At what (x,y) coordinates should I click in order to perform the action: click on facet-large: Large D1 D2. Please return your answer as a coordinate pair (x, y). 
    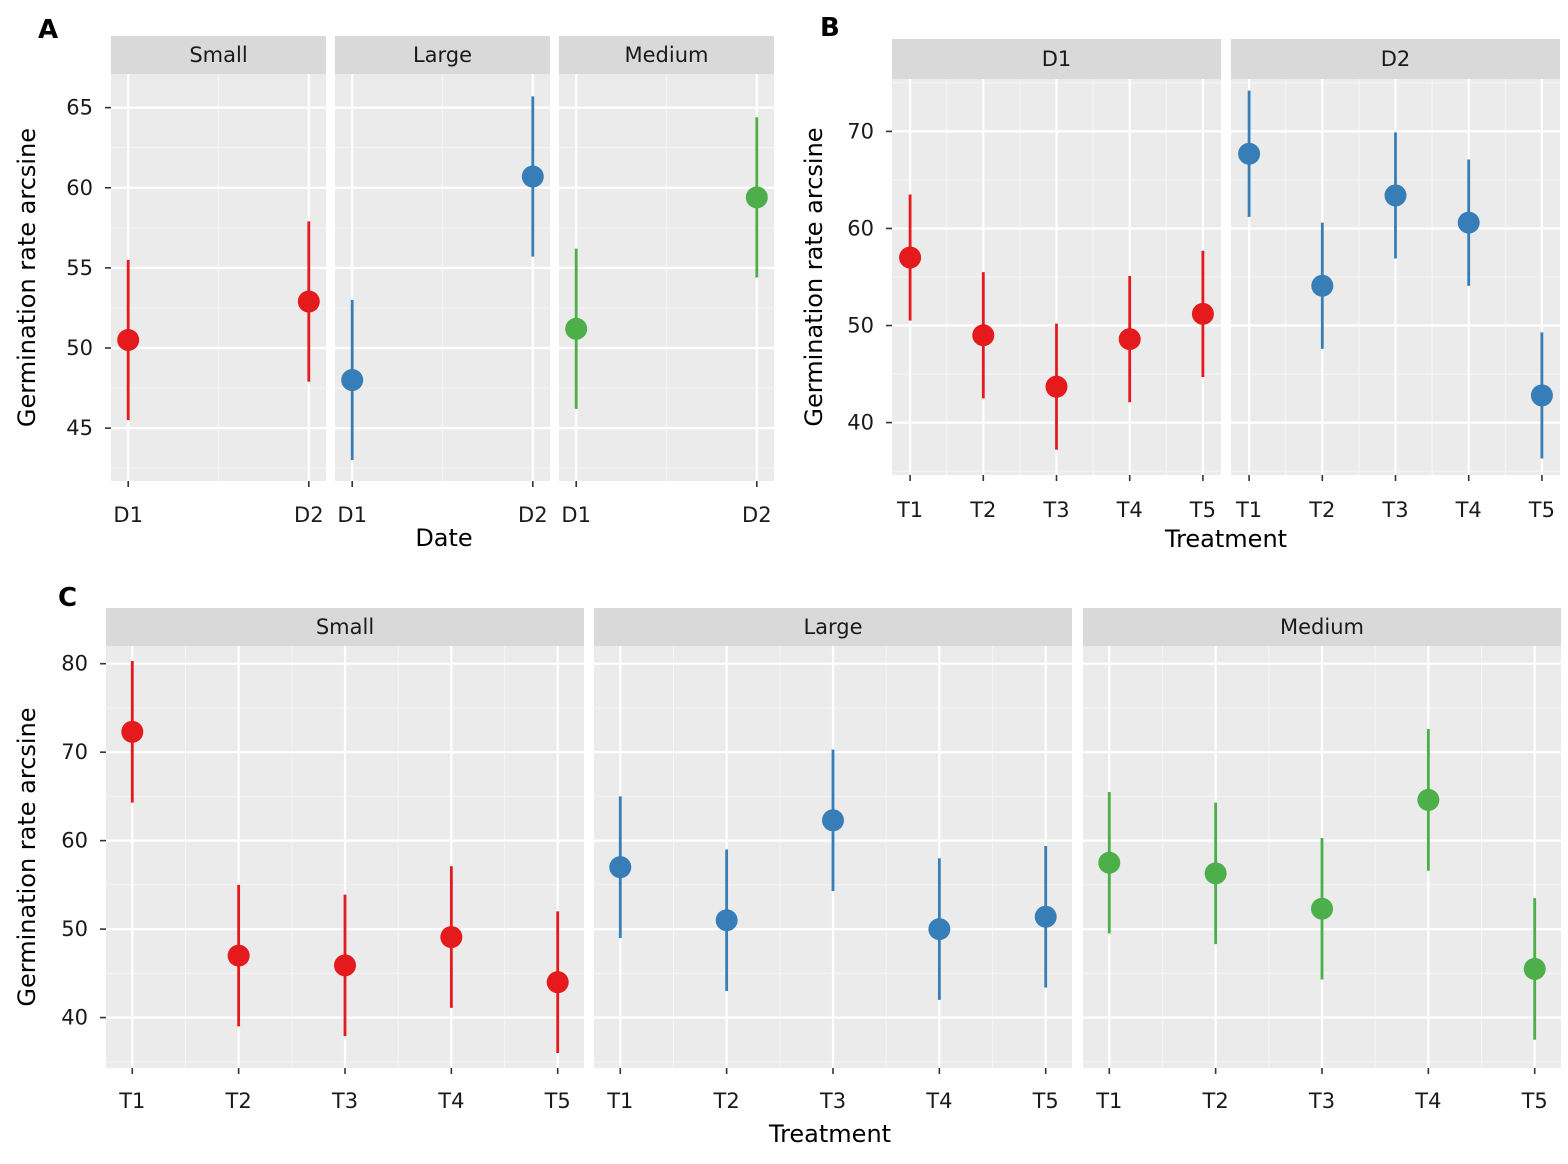
    Looking at the image, I should click on (442, 281).